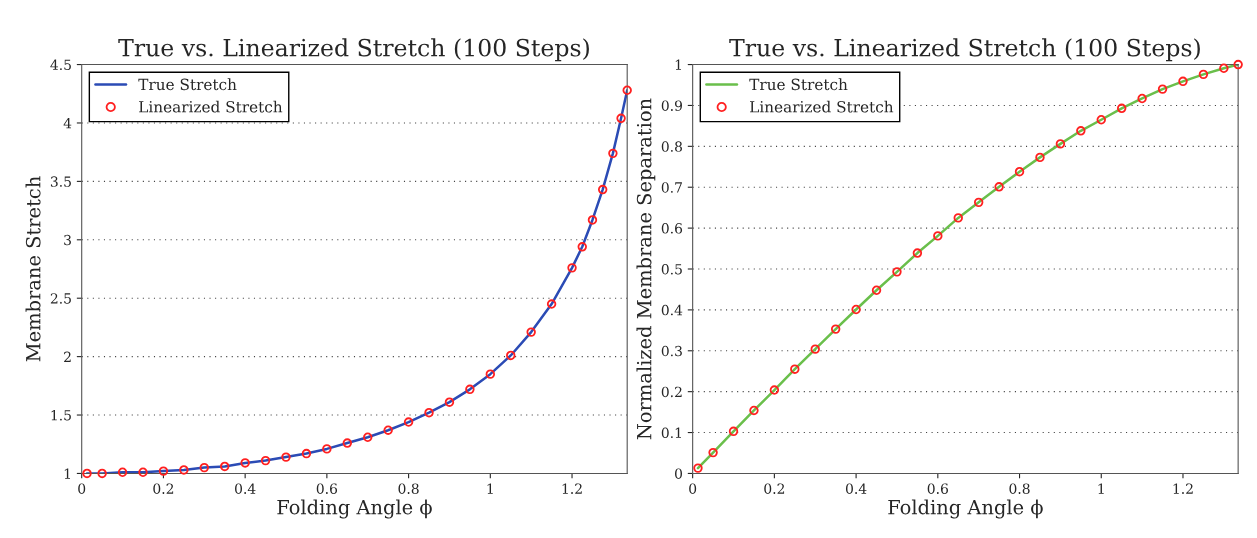 This screenshot has width=1257, height=538. Describe the element at coordinates (671, 392) in the screenshot. I see `y-tick-label: 0.2` at that location.